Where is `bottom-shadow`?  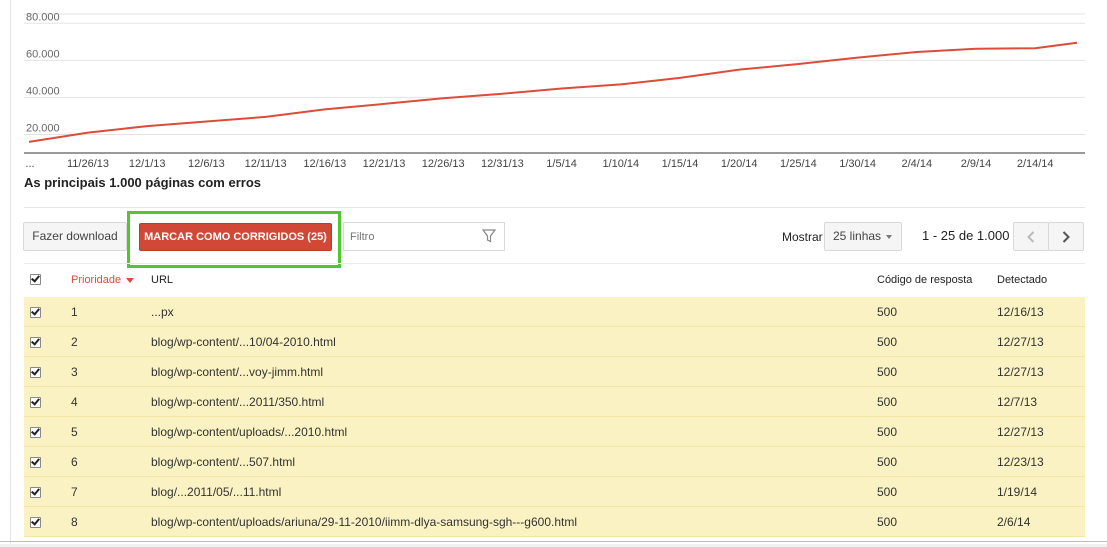 bottom-shadow is located at coordinates (553, 545).